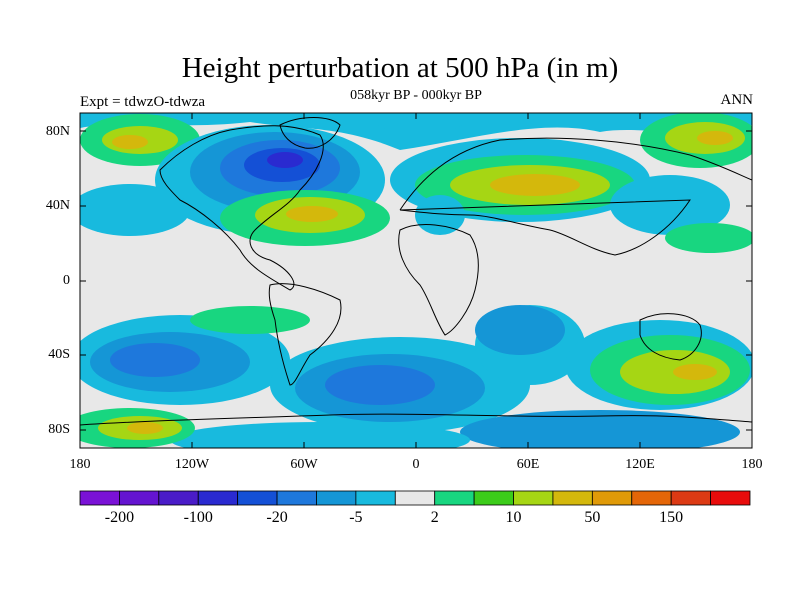  Describe the element at coordinates (320, 435) in the screenshot. I see `contour-cyan-antarctic-west` at that location.